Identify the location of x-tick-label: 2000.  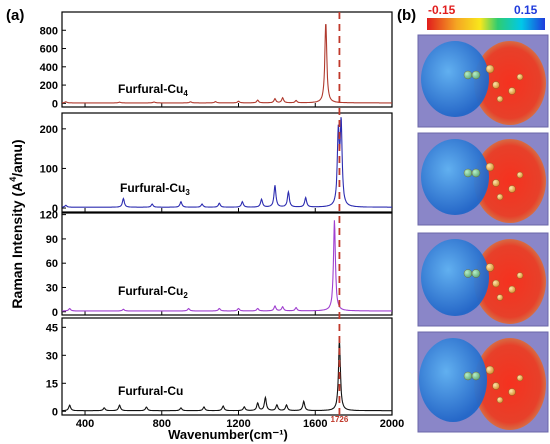
(392, 424).